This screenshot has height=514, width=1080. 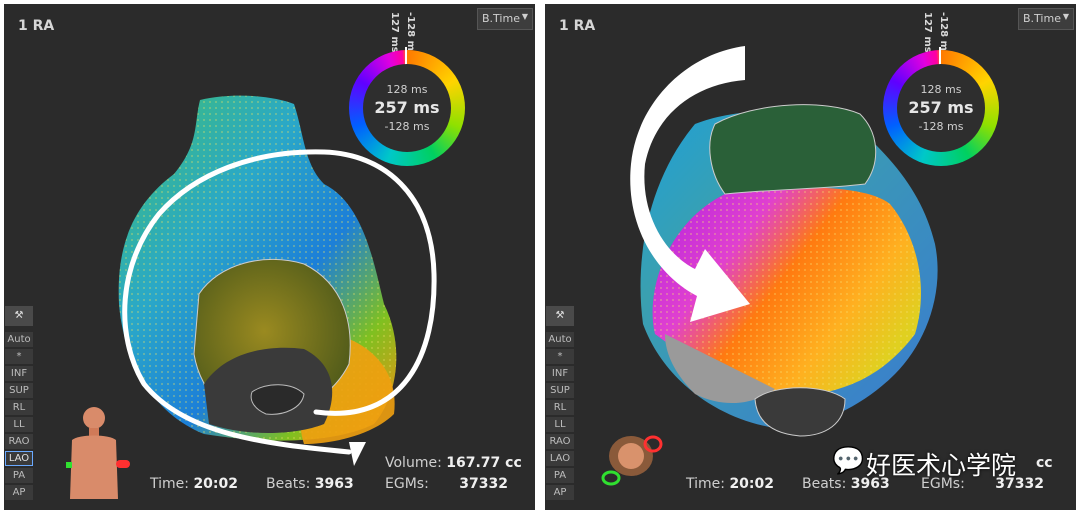 What do you see at coordinates (941, 465) in the screenshot?
I see `watermark-text: 好医术心学院` at bounding box center [941, 465].